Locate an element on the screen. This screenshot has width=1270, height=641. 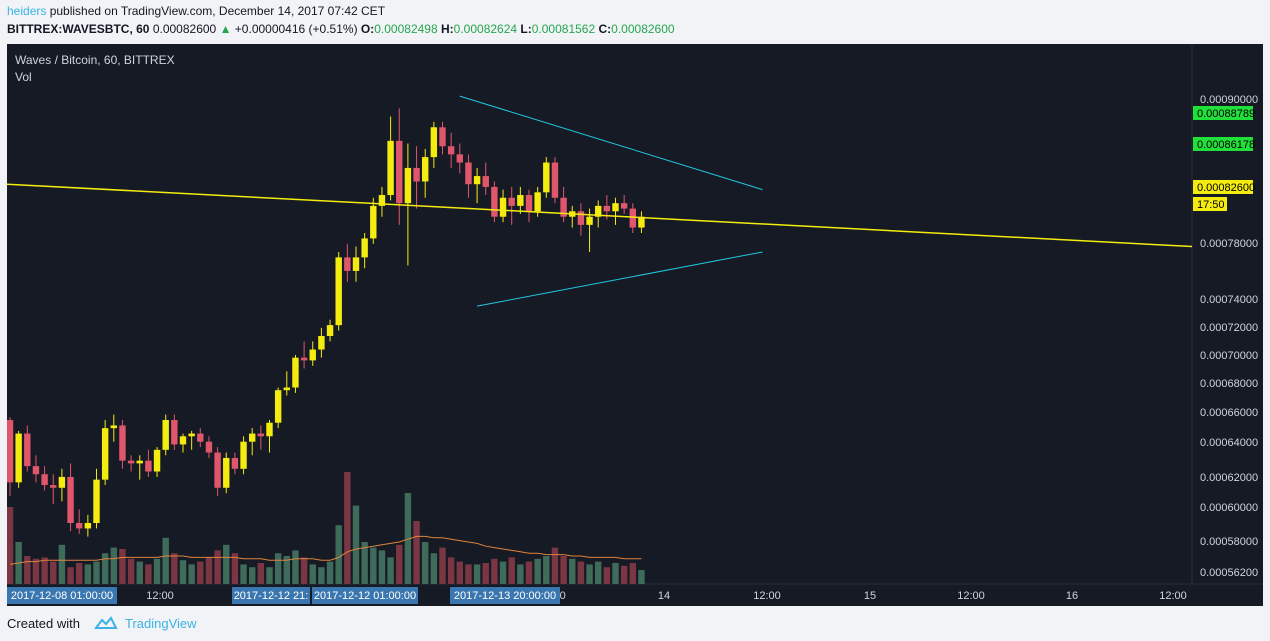
tradingview-logo-icon is located at coordinates (105, 624).